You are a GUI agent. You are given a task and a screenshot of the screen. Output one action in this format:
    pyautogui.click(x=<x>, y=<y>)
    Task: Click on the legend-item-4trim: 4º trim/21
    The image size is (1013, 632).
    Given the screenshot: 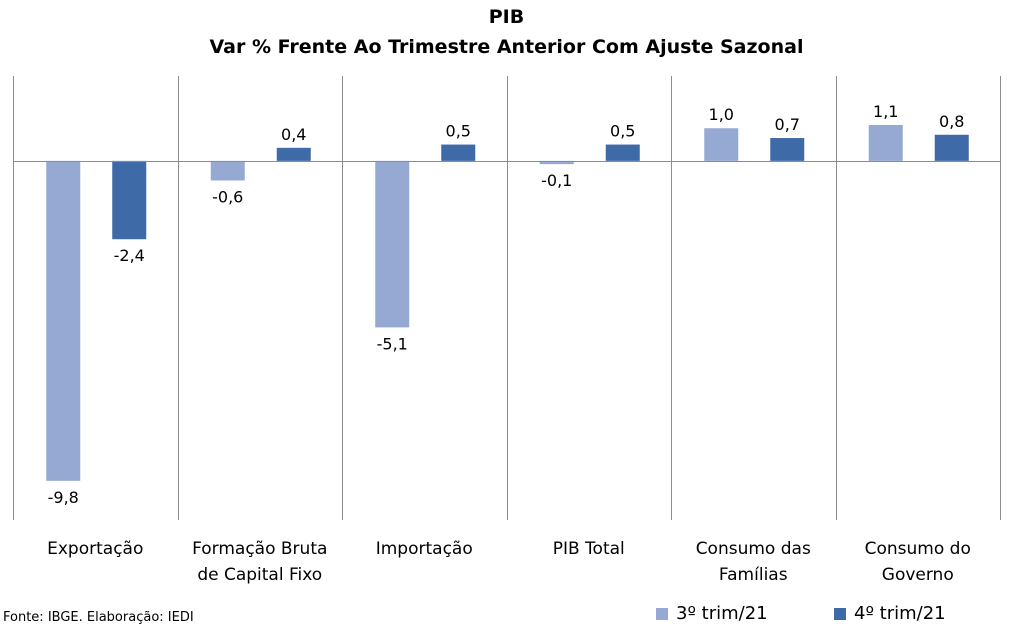 What is the action you would take?
    pyautogui.click(x=890, y=613)
    